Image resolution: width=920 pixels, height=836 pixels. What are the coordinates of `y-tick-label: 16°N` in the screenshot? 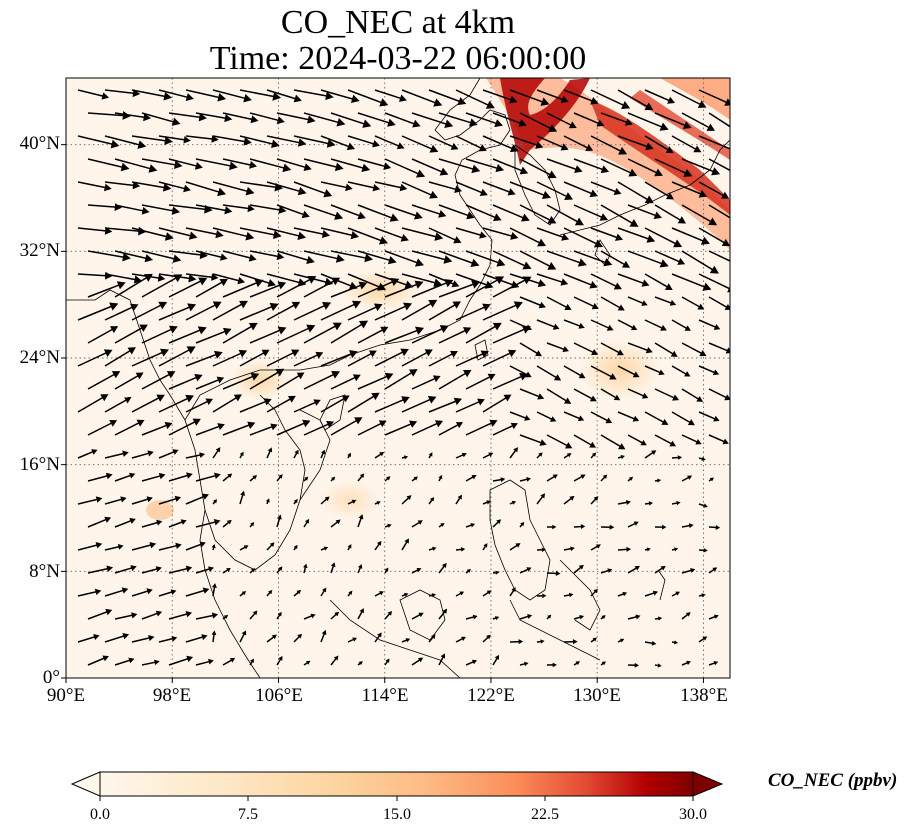 It's located at (39, 464).